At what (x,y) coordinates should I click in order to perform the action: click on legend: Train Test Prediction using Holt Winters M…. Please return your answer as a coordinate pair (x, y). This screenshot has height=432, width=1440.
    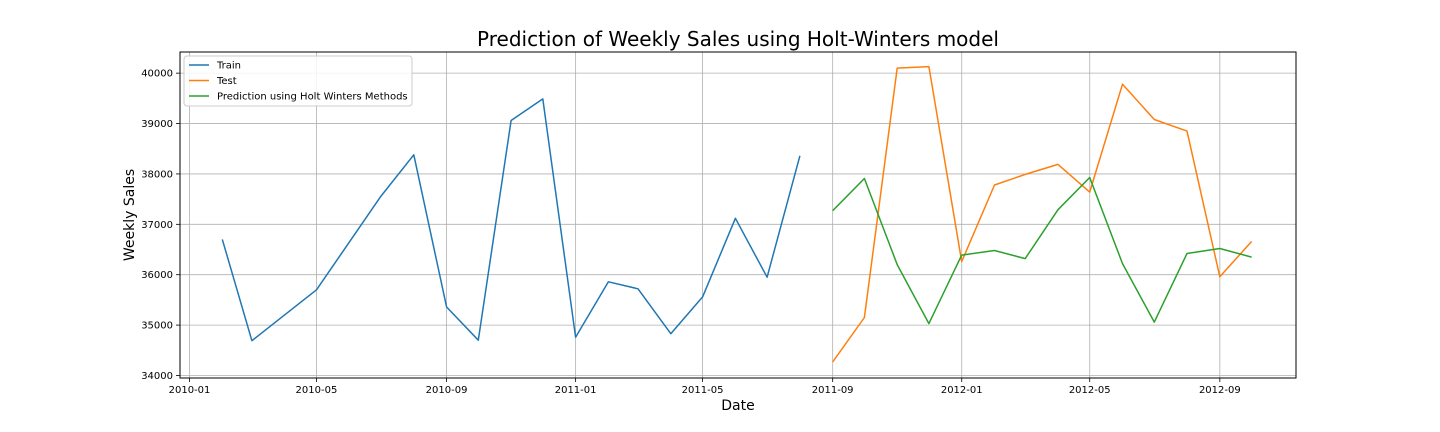
    Looking at the image, I should click on (298, 81).